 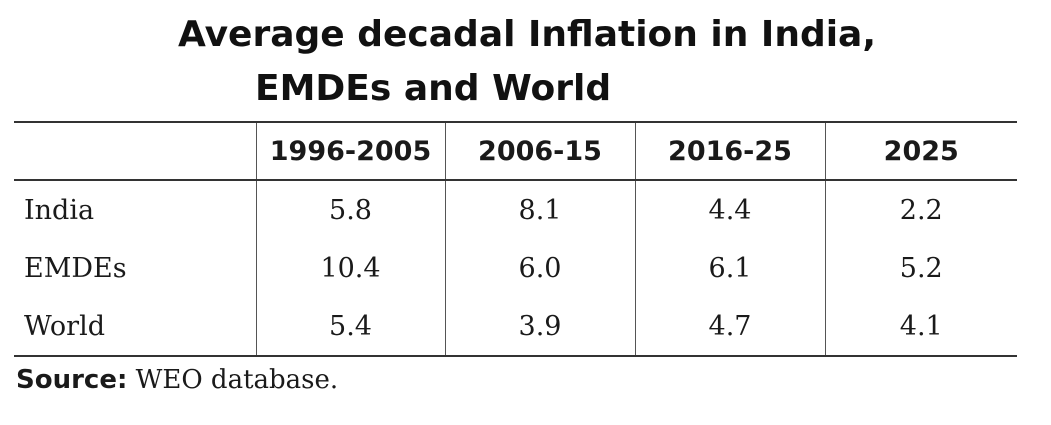 I want to click on table-cell: 2.2, so click(x=920, y=209).